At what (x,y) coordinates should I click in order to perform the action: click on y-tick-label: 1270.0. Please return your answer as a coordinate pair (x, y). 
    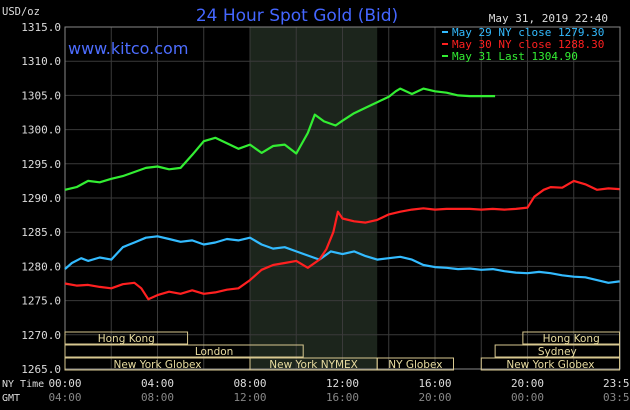
    Looking at the image, I should click on (41, 335).